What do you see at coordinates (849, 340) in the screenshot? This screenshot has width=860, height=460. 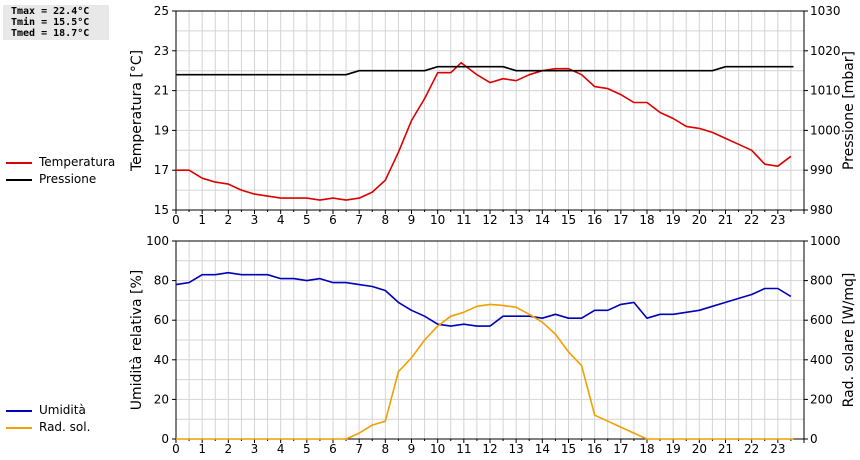 I see `panel2-y2label: Rad. solare [W/mq]` at bounding box center [849, 340].